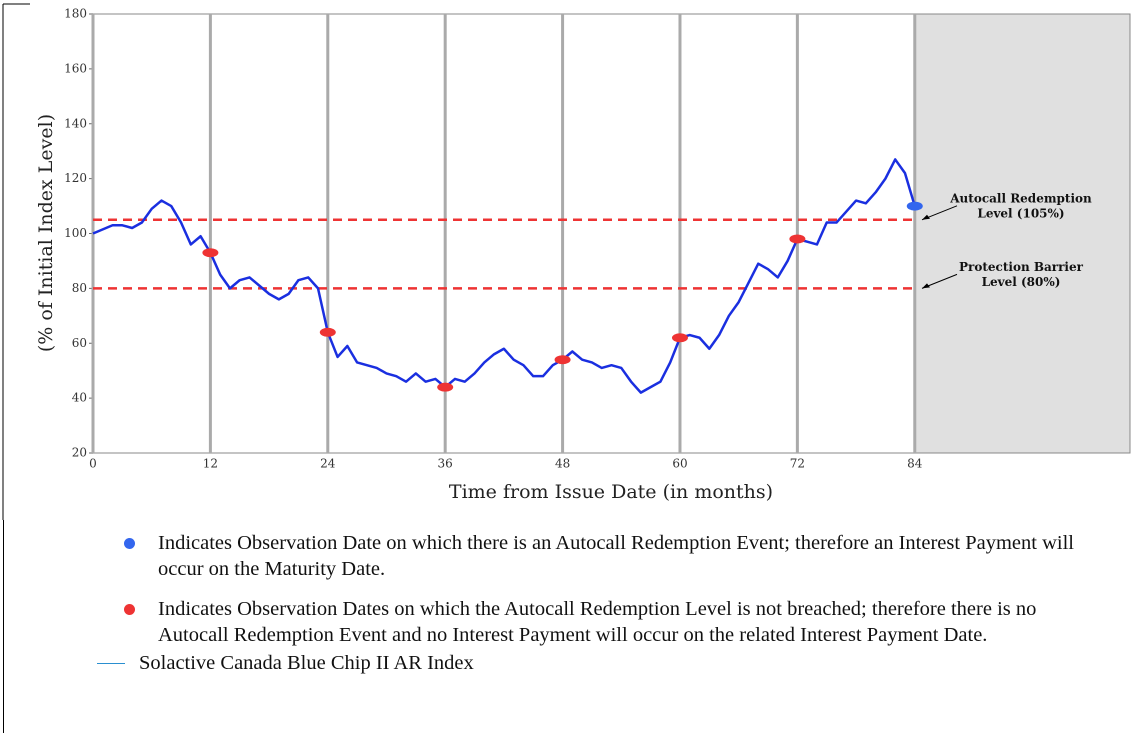 This screenshot has width=1138, height=733. Describe the element at coordinates (75, 233) in the screenshot. I see `y-tick-label: 100` at that location.